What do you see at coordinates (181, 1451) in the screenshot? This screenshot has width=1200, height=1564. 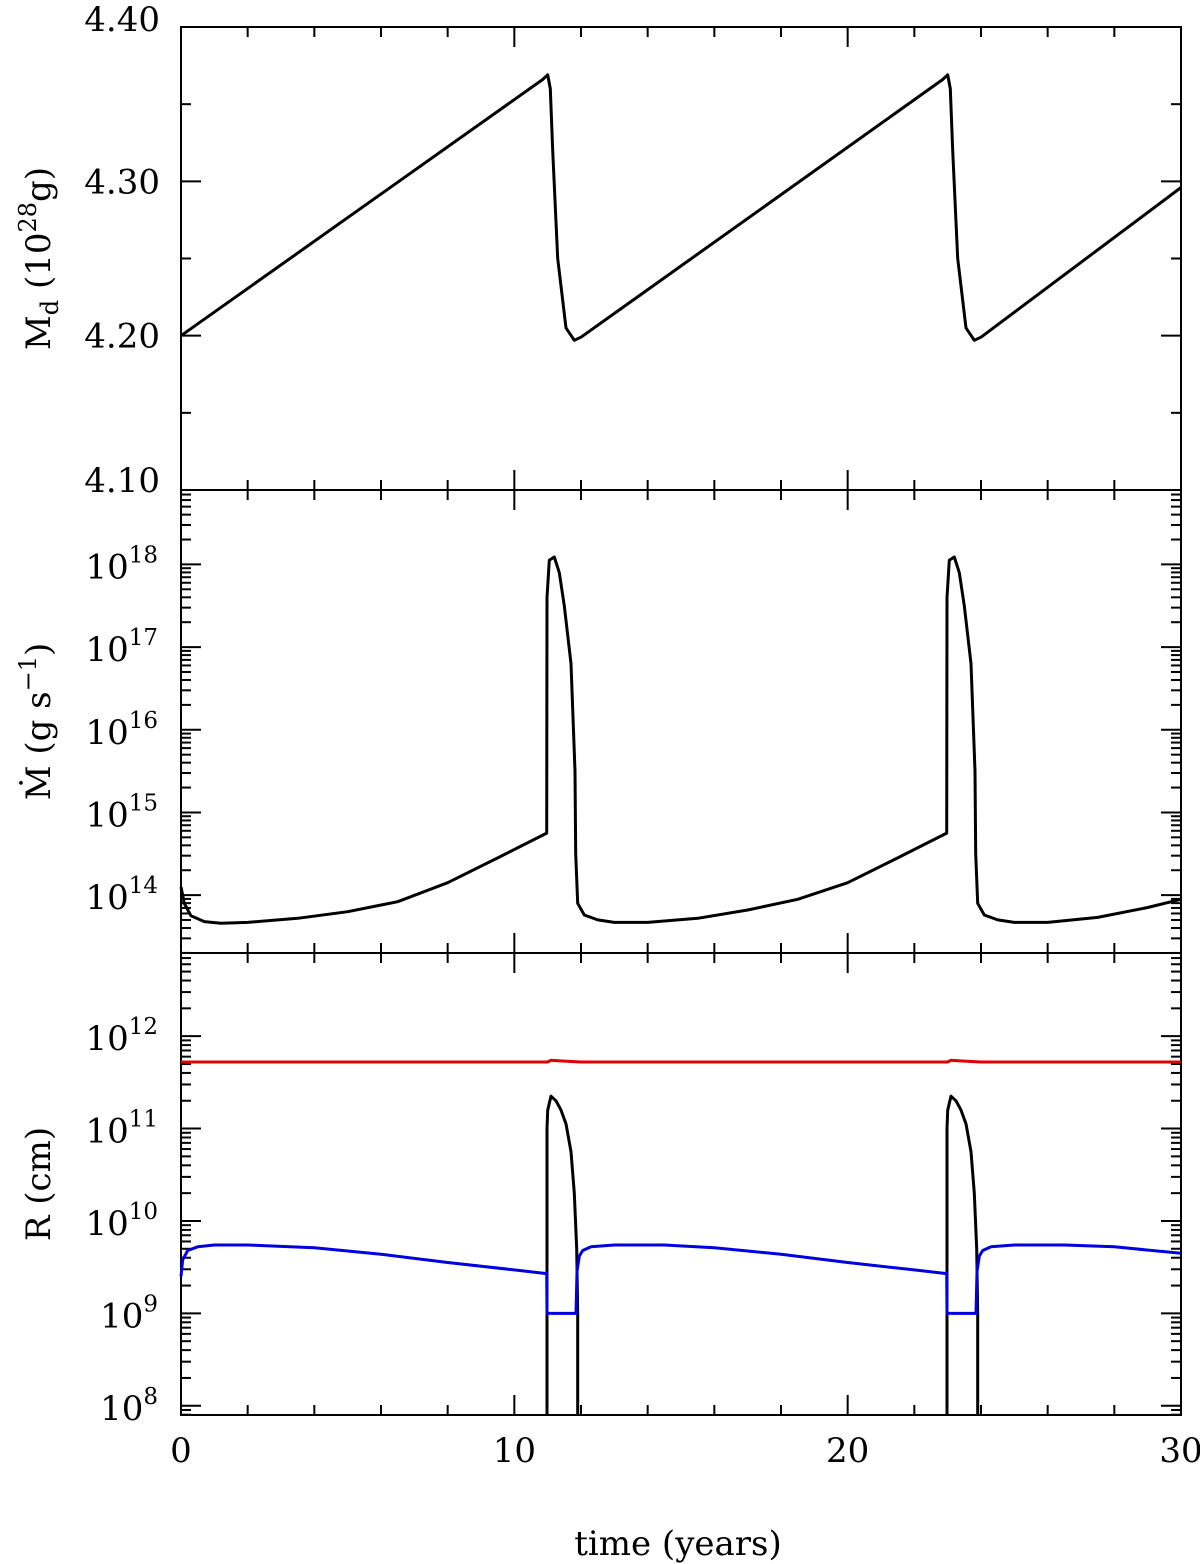 I see `x-tick-label: 0` at bounding box center [181, 1451].